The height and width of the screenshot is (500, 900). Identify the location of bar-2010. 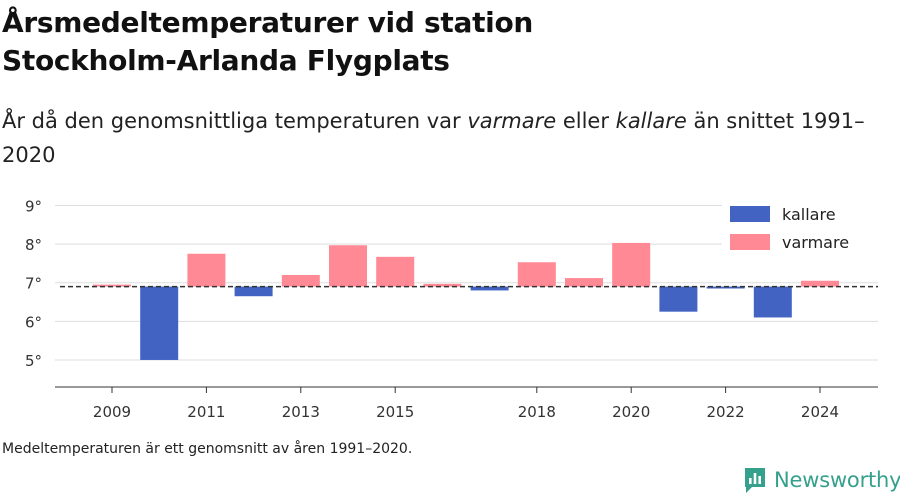
(159, 323).